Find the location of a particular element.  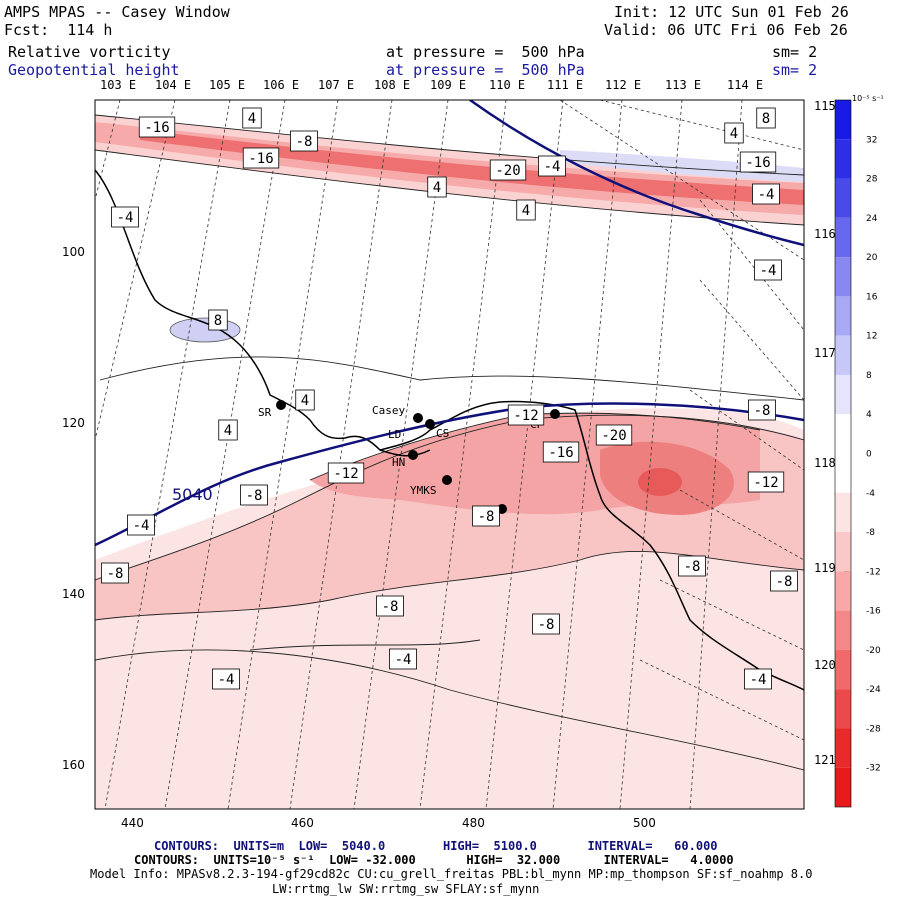

init-time: Init: 12 UTC Sun 01 Feb 26 is located at coordinates (731, 12).